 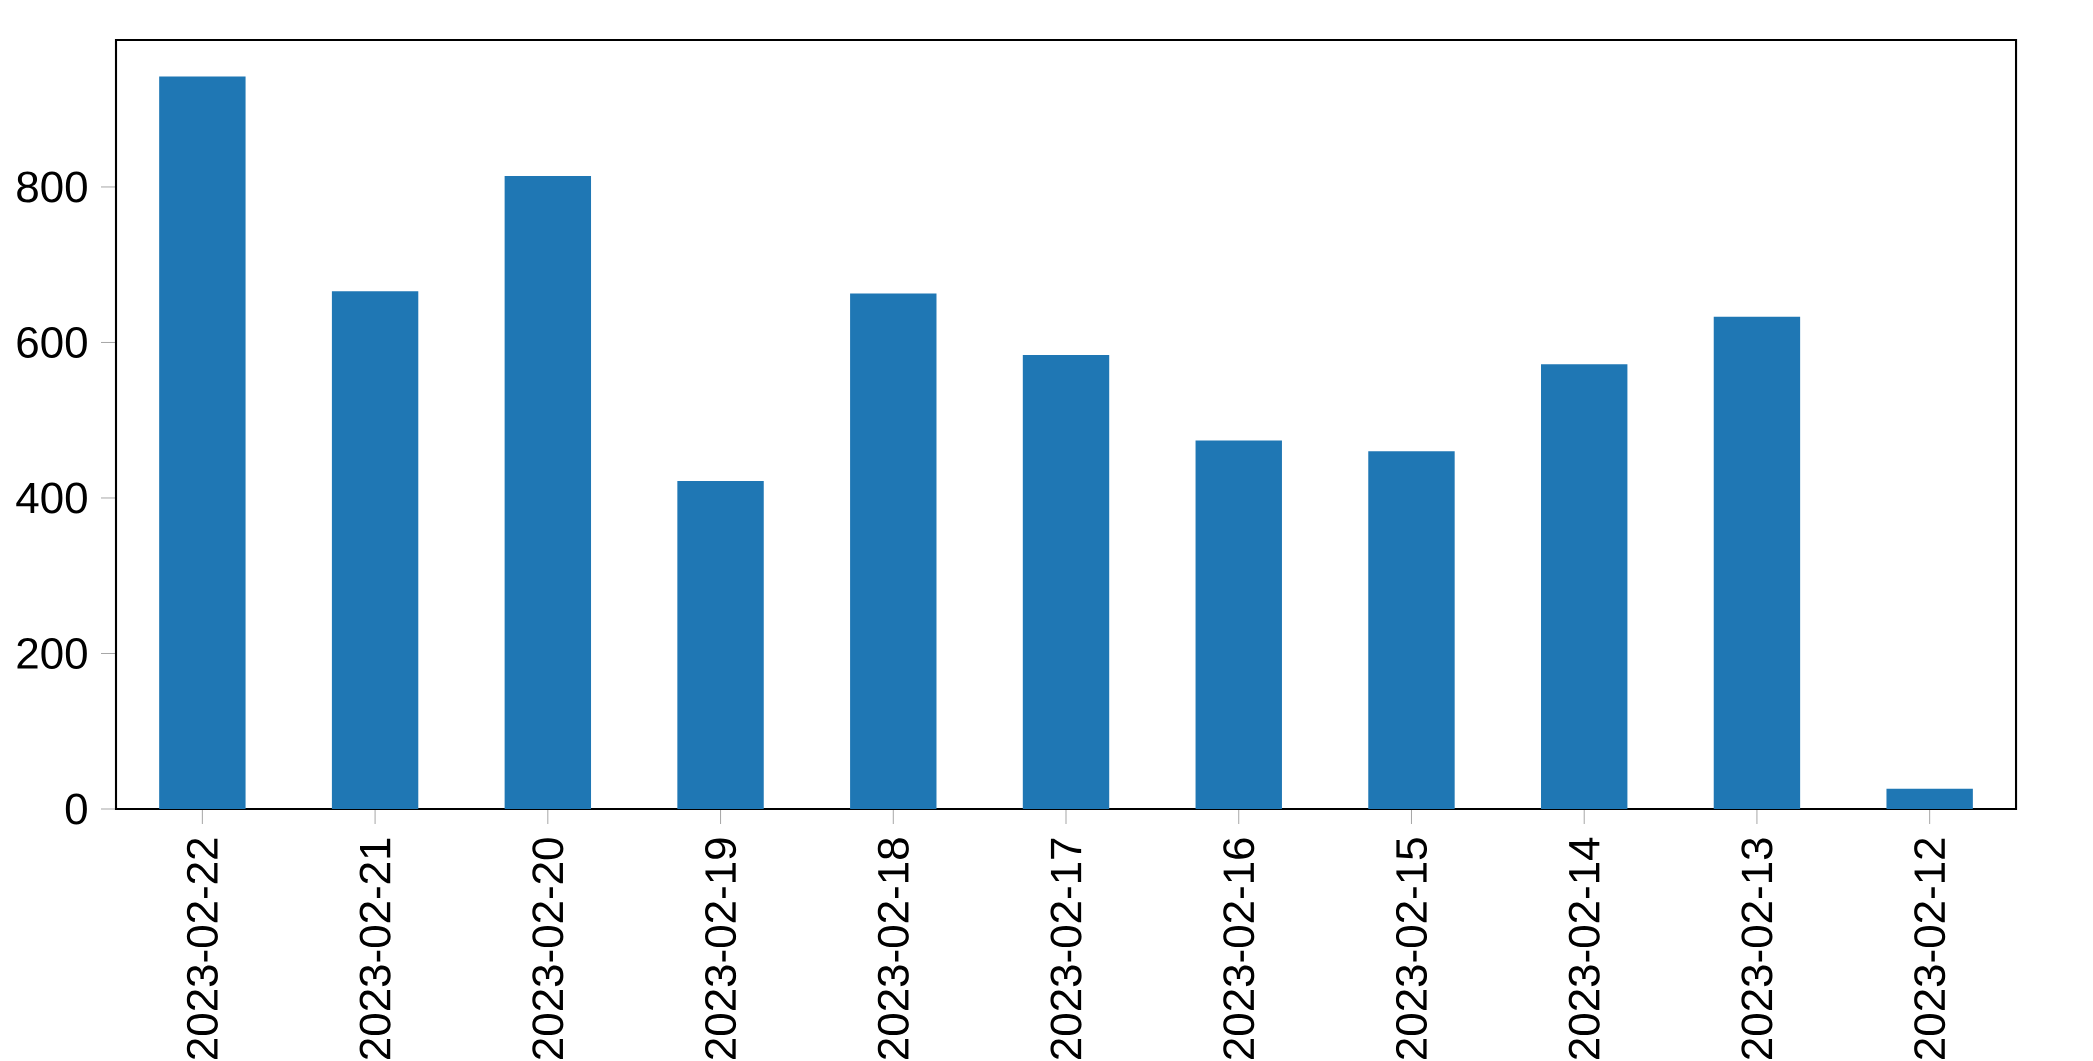 What do you see at coordinates (1411, 948) in the screenshot?
I see `x-tick-label: 2023-02-15` at bounding box center [1411, 948].